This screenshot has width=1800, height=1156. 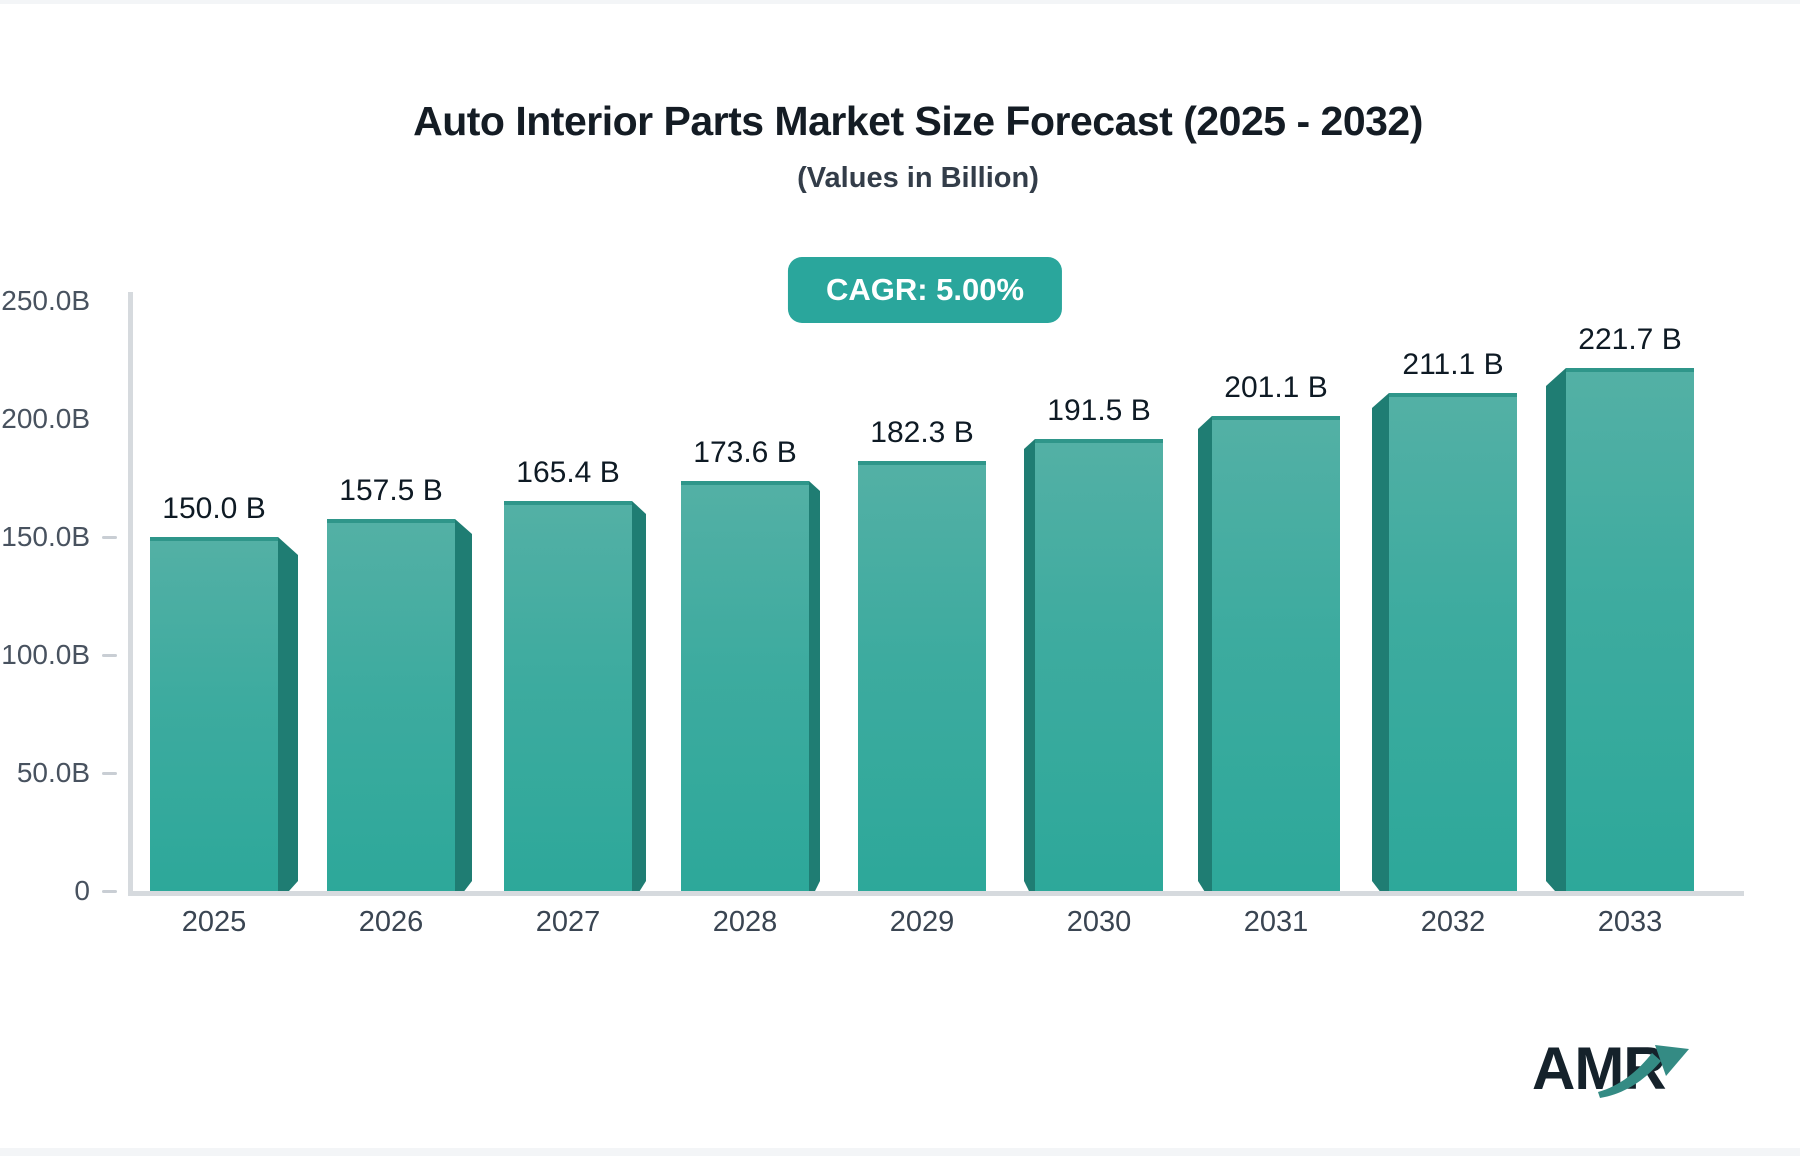 What do you see at coordinates (745, 452) in the screenshot?
I see `bar-value-label: 173.6 B` at bounding box center [745, 452].